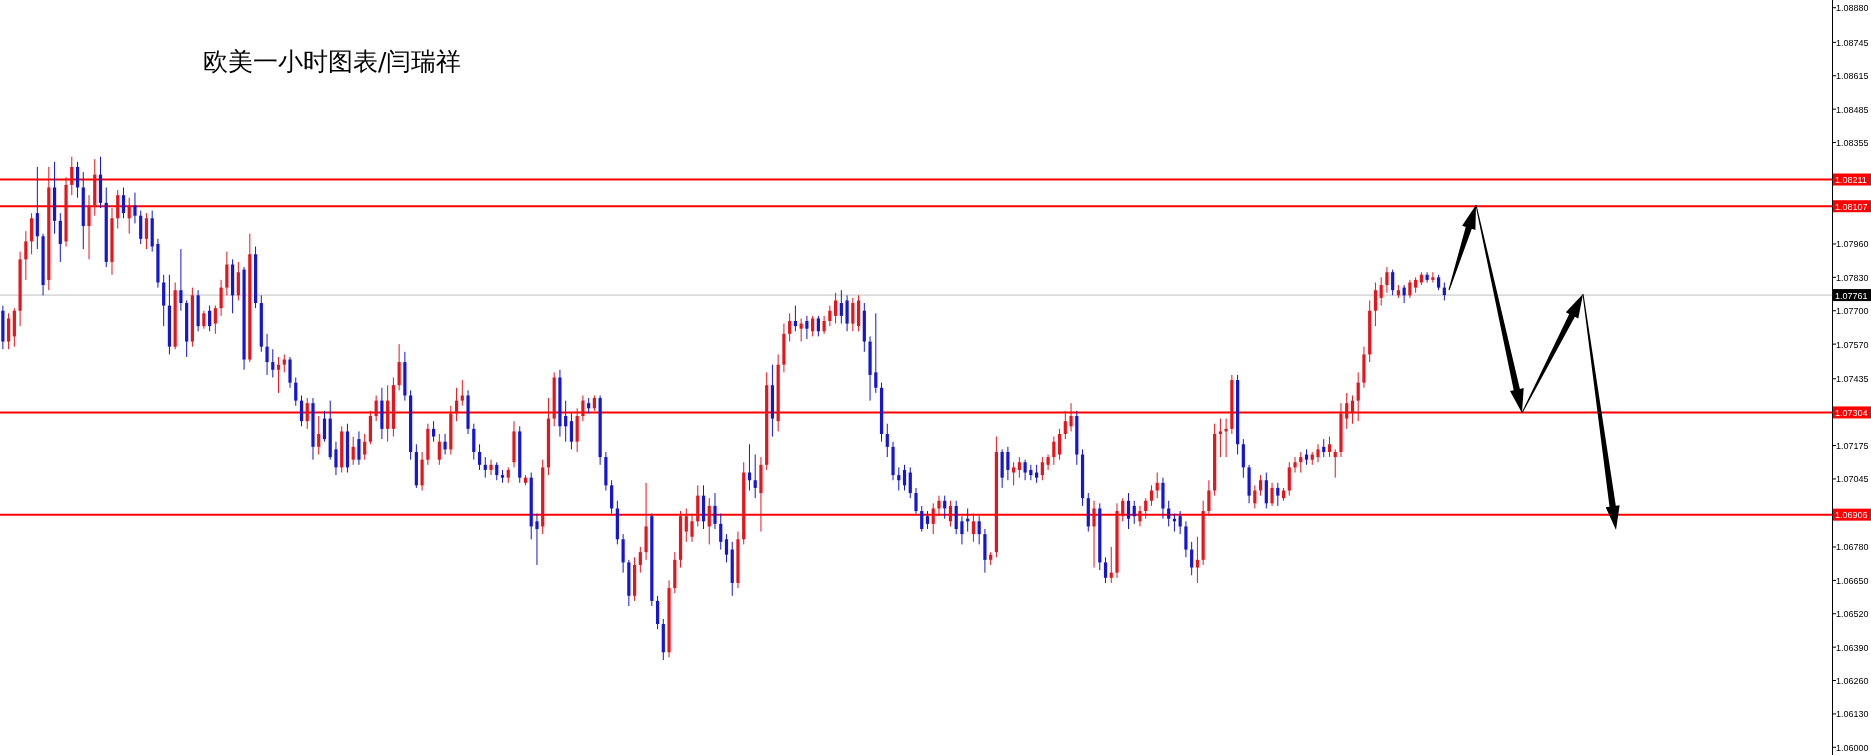 This screenshot has height=755, width=1871. I want to click on y-tick-label: 1.06390, so click(1852, 647).